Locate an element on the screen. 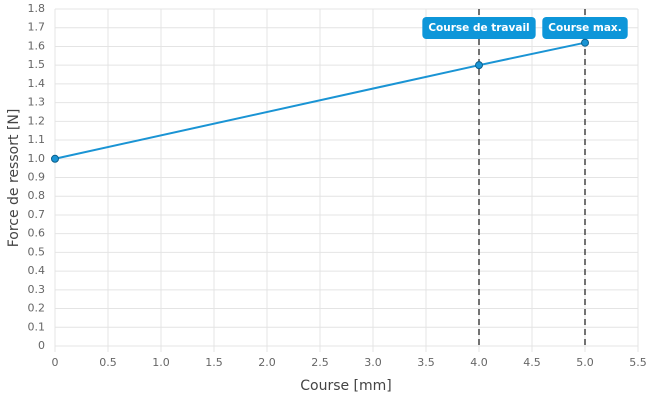  y-tick-label: 0.8 is located at coordinates (37, 195).